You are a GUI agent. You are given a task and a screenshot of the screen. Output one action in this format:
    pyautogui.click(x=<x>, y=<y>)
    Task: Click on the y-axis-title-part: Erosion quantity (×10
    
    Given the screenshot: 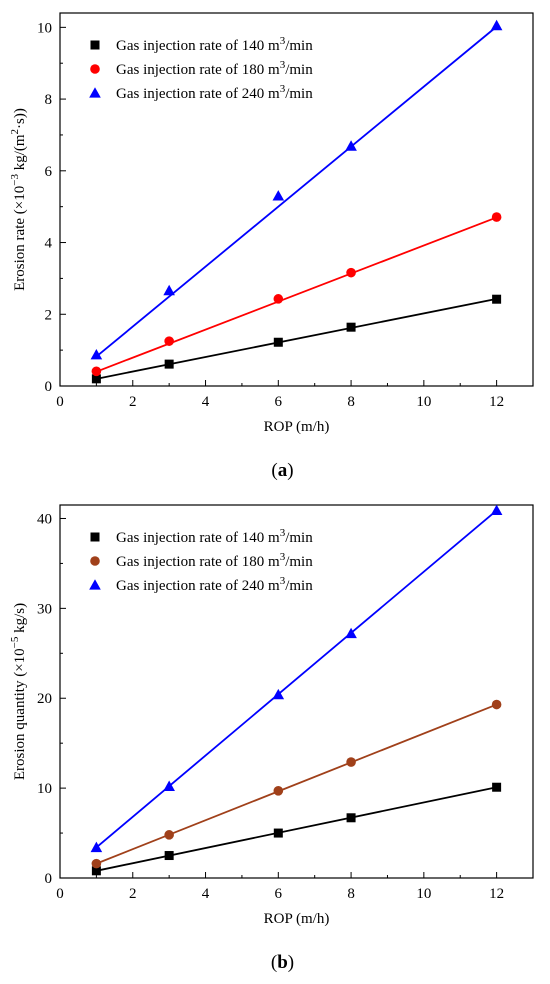 What is the action you would take?
    pyautogui.click(x=20, y=714)
    